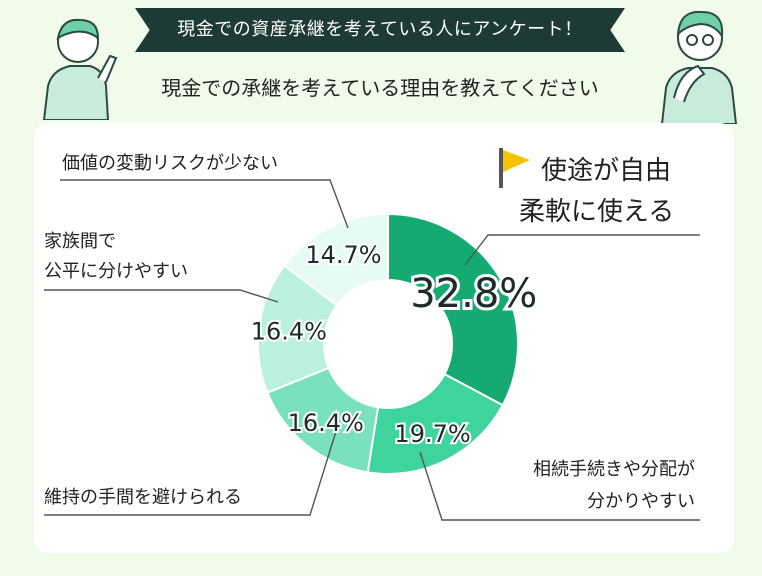 Image resolution: width=762 pixels, height=576 pixels. Describe the element at coordinates (699, 67) in the screenshot. I see `person-thinking-illustration` at that location.